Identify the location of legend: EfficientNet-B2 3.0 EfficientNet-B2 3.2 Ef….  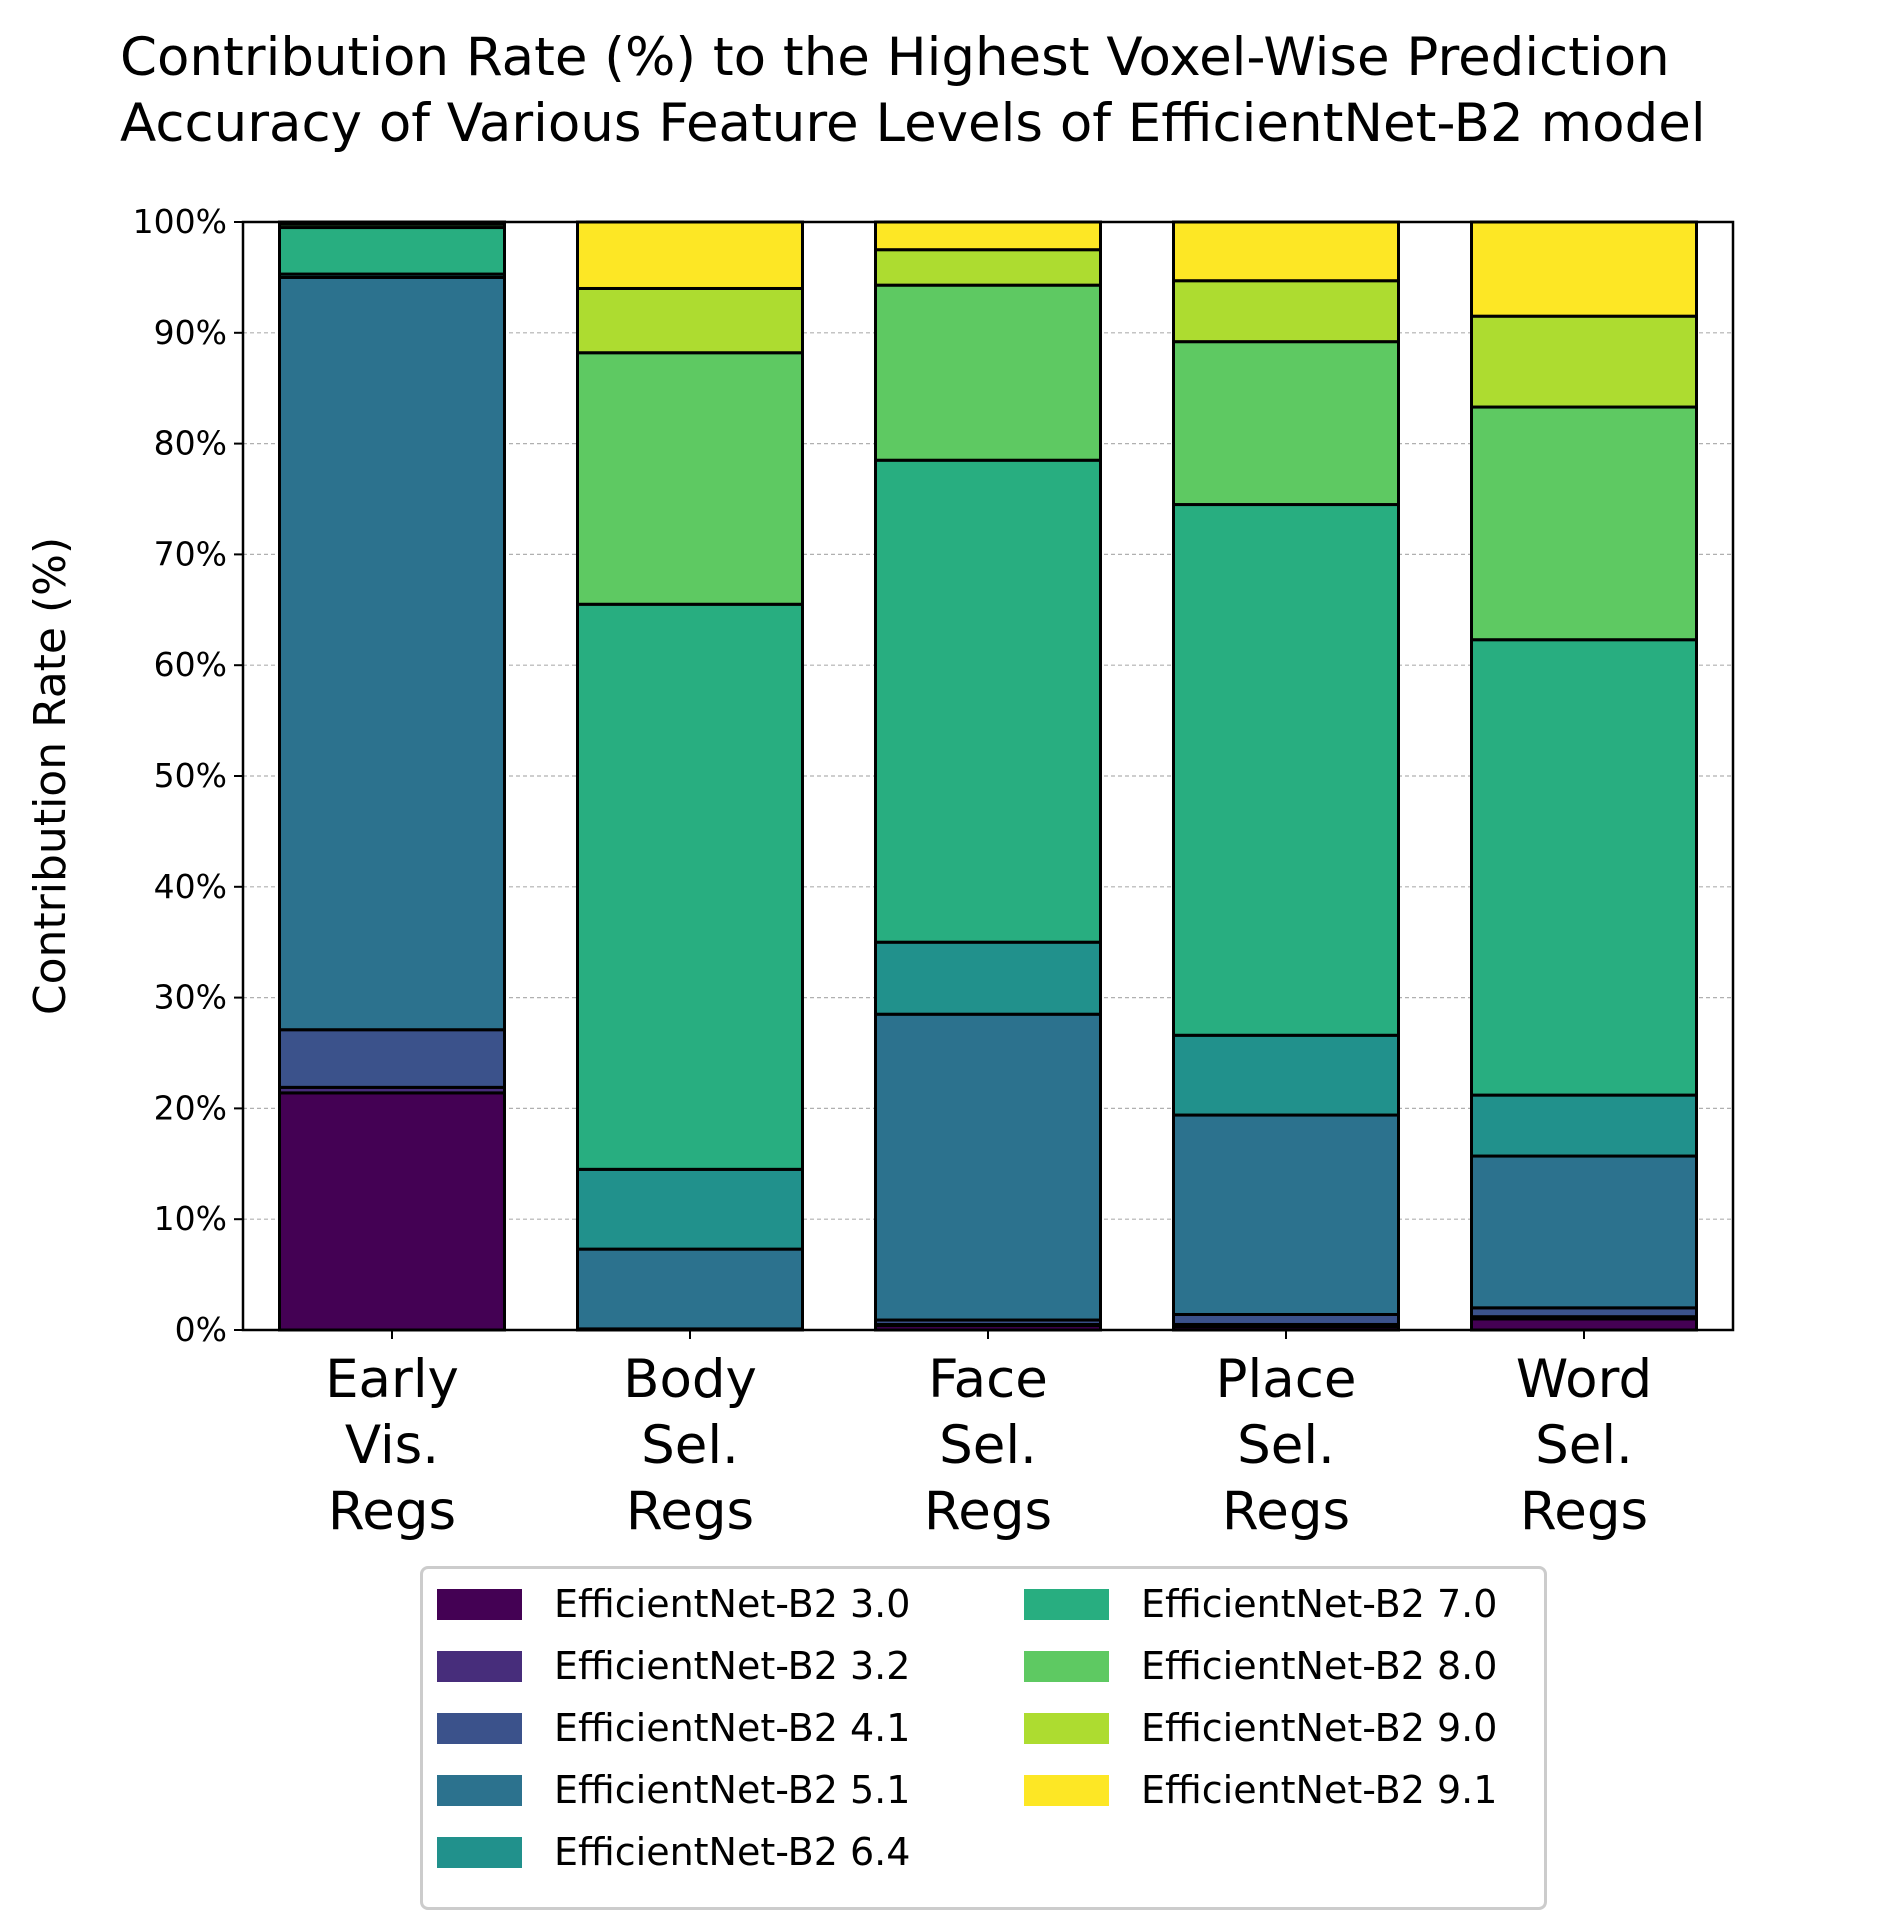
(983, 1738).